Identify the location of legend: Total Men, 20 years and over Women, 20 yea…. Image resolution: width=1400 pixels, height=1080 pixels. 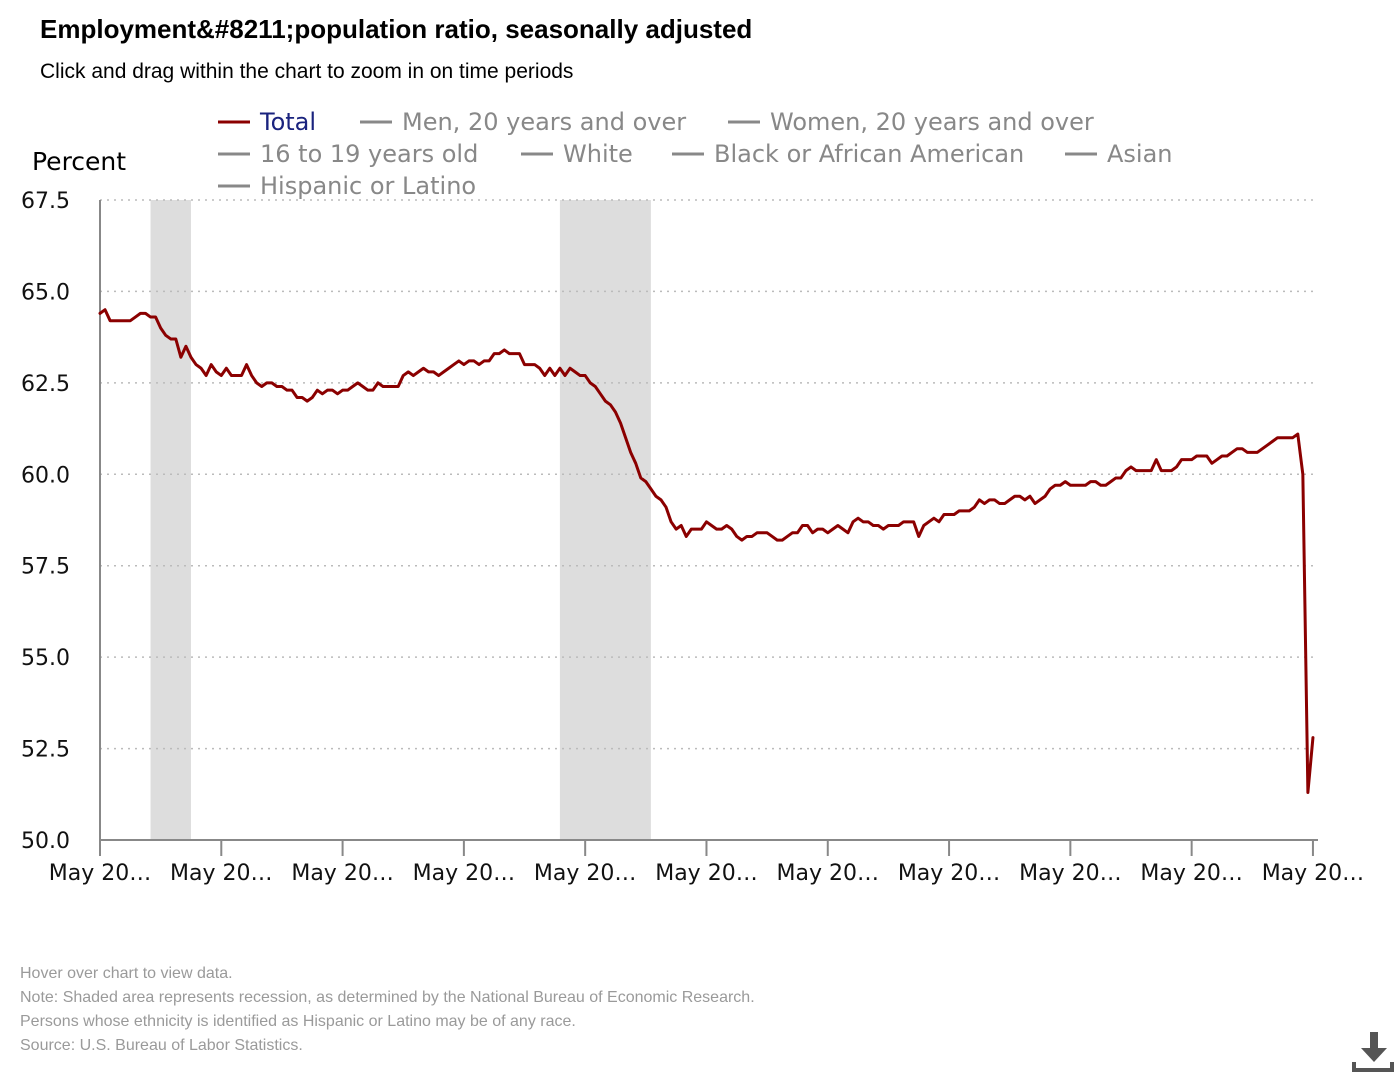
(695, 154).